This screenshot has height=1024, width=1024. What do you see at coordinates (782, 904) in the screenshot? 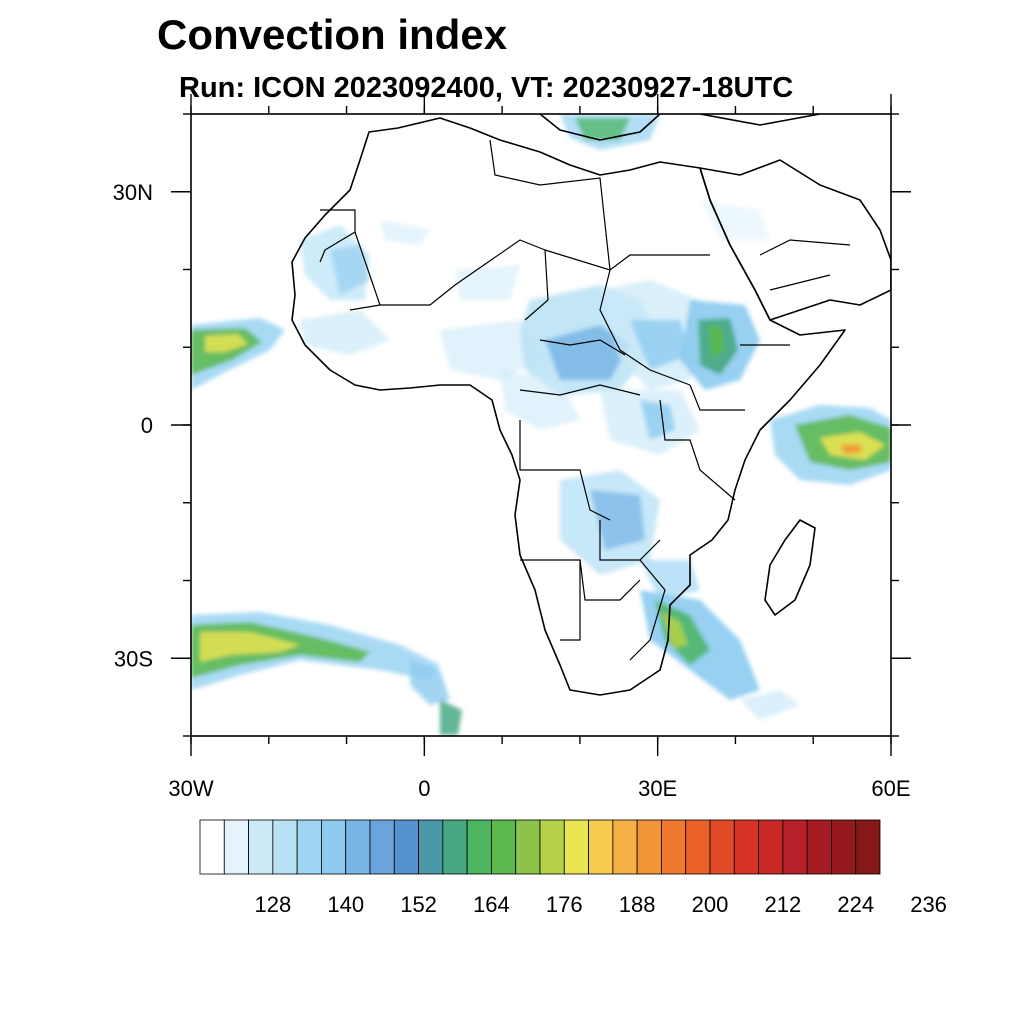
I see `colorbar-label: 212` at bounding box center [782, 904].